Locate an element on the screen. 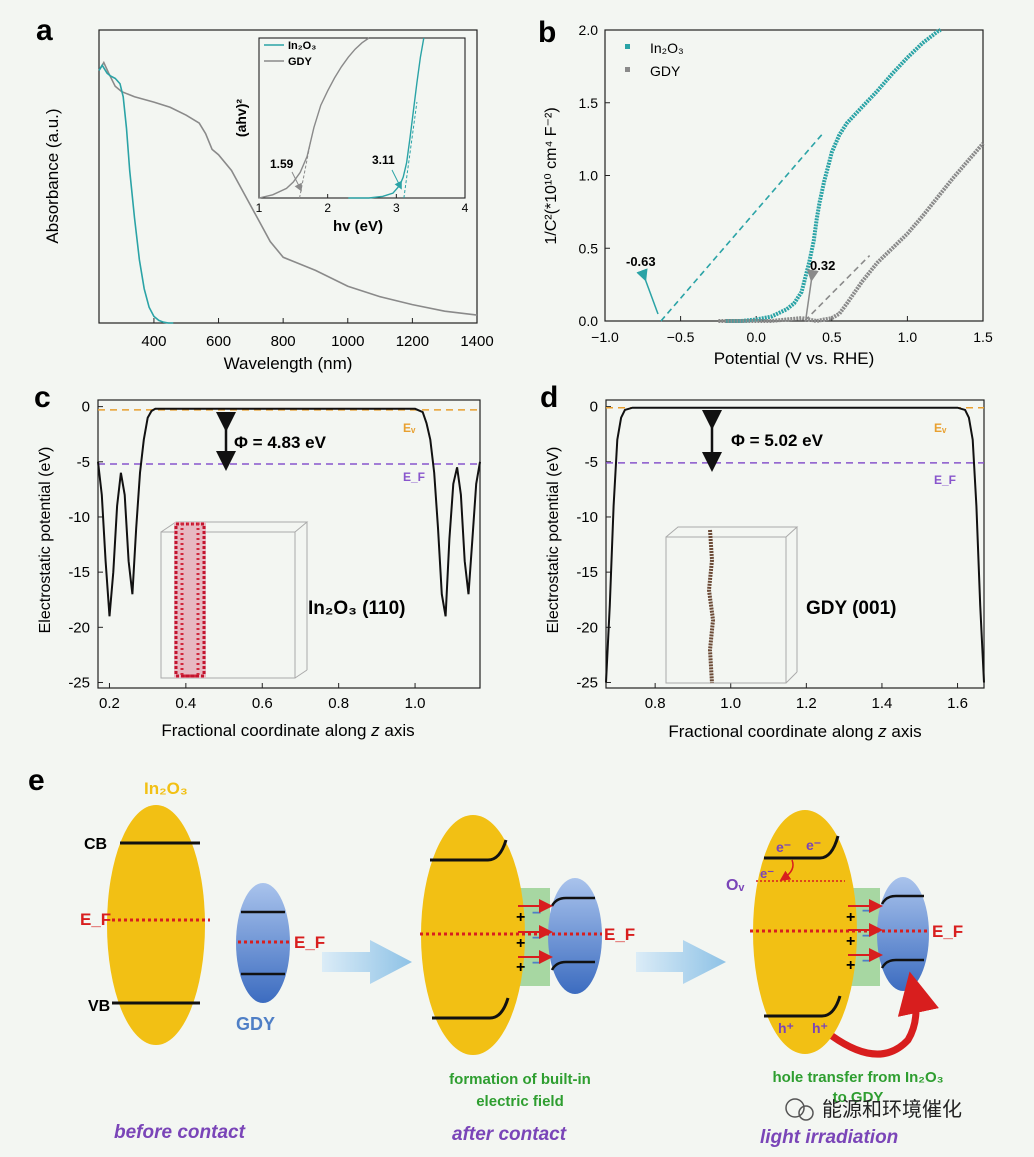 The image size is (1034, 1157). e-light-label: light irradiation is located at coordinates (829, 1137).